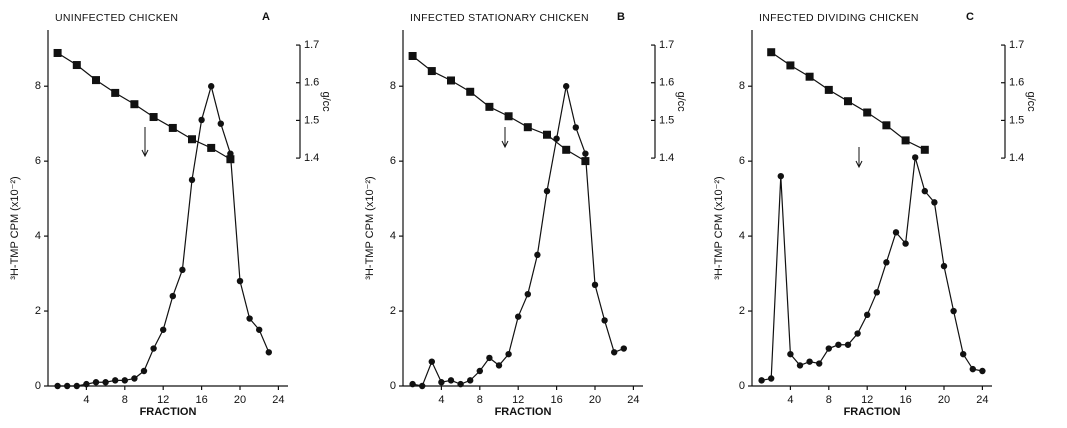 This screenshot has height=428, width=1067. Describe the element at coordinates (505, 138) in the screenshot. I see `arrow` at that location.